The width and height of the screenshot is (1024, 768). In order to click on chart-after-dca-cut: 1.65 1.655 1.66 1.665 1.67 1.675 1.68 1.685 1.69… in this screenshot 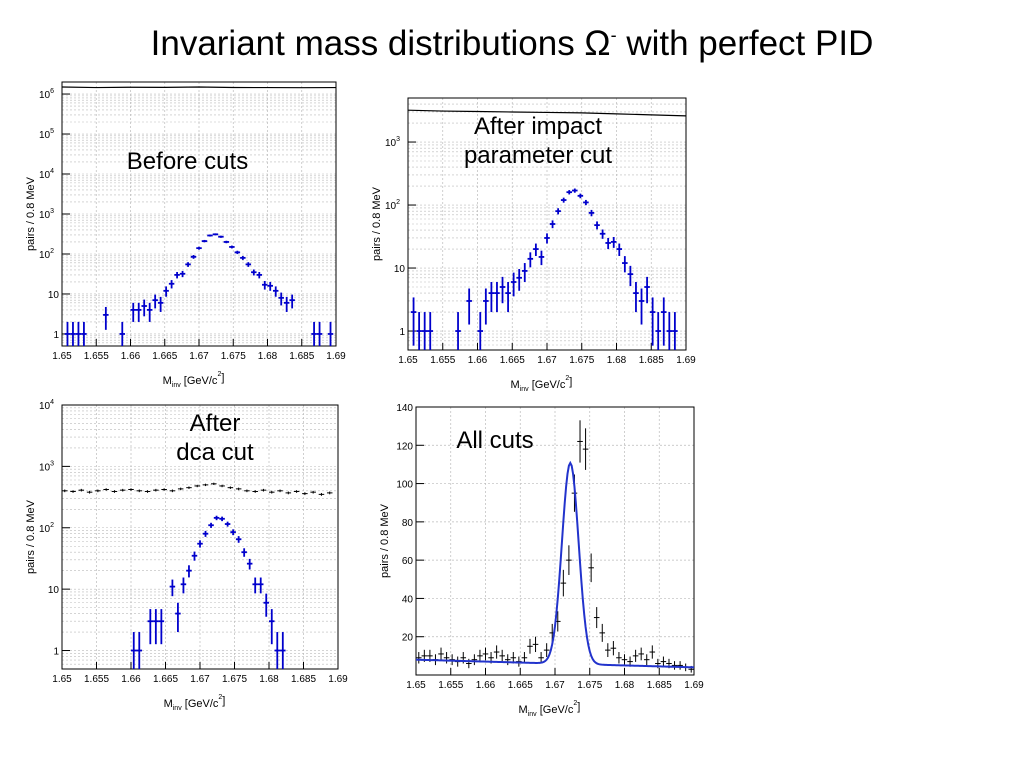, I will do `click(186, 555)`.